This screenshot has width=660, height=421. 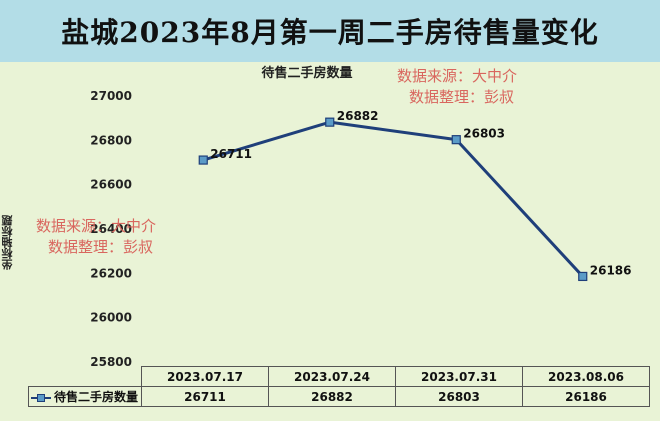 What do you see at coordinates (96, 397) in the screenshot?
I see `legend-label: 待售二手房数量` at bounding box center [96, 397].